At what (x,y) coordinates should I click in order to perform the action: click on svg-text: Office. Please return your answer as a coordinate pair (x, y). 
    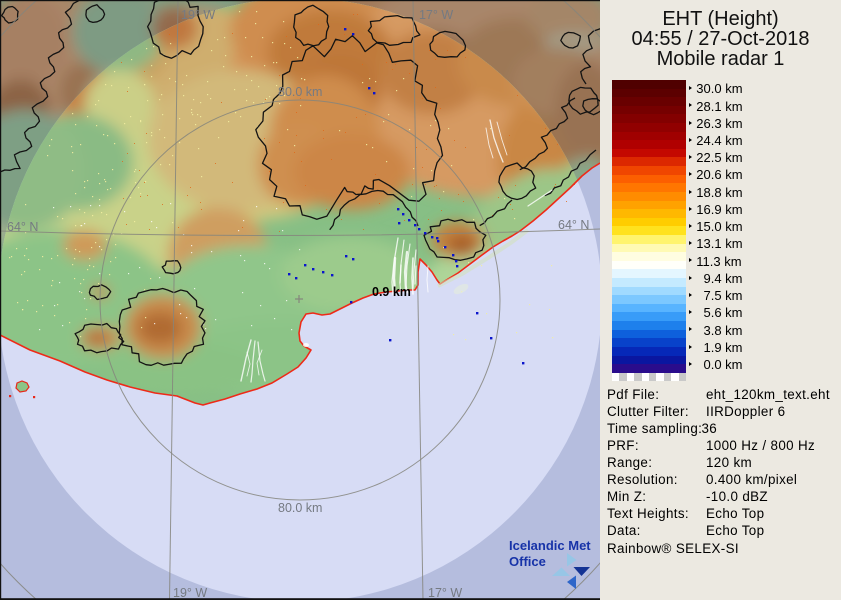
    Looking at the image, I should click on (527, 561).